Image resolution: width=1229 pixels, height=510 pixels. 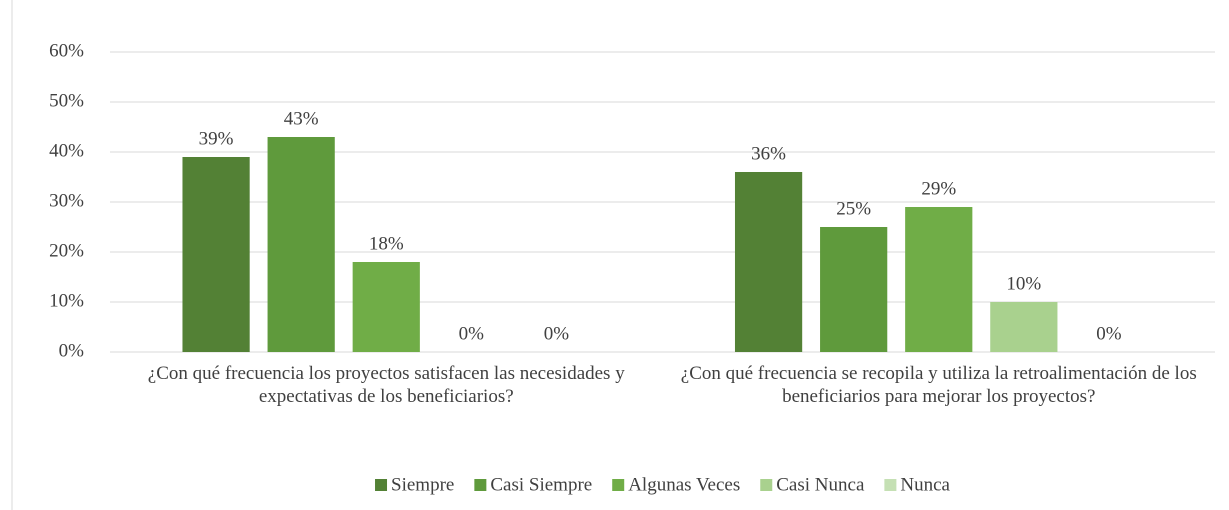 What do you see at coordinates (925, 484) in the screenshot?
I see `legend-label: Nunca` at bounding box center [925, 484].